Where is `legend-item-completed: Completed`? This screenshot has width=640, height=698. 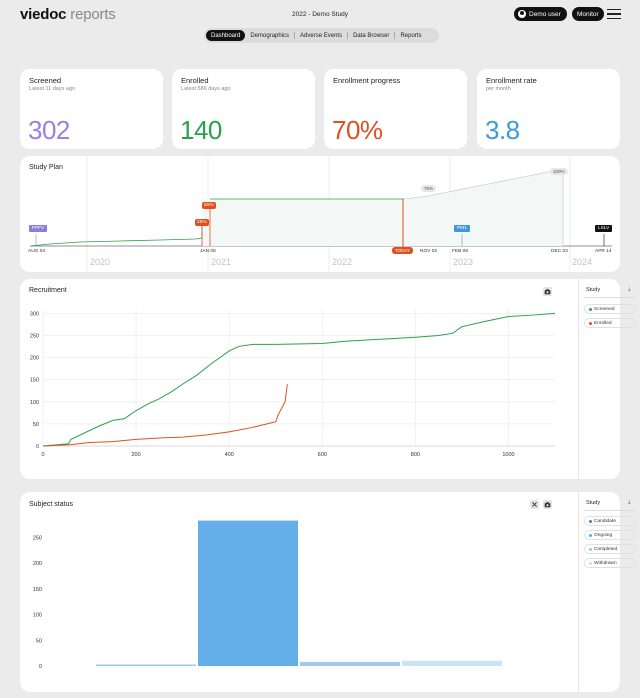 legend-item-completed: Completed is located at coordinates (610, 549).